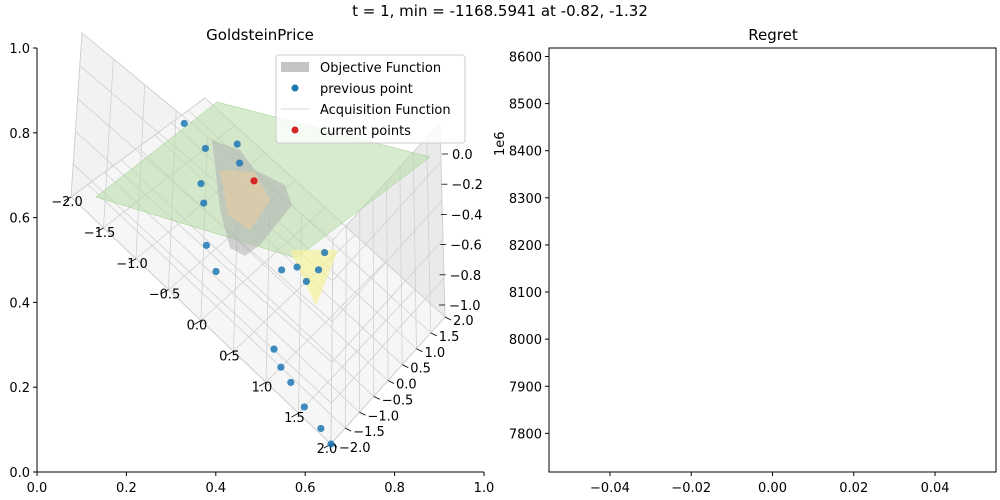 Image resolution: width=1000 pixels, height=500 pixels. I want to click on regret-y-tick-label: 8300, so click(525, 199).